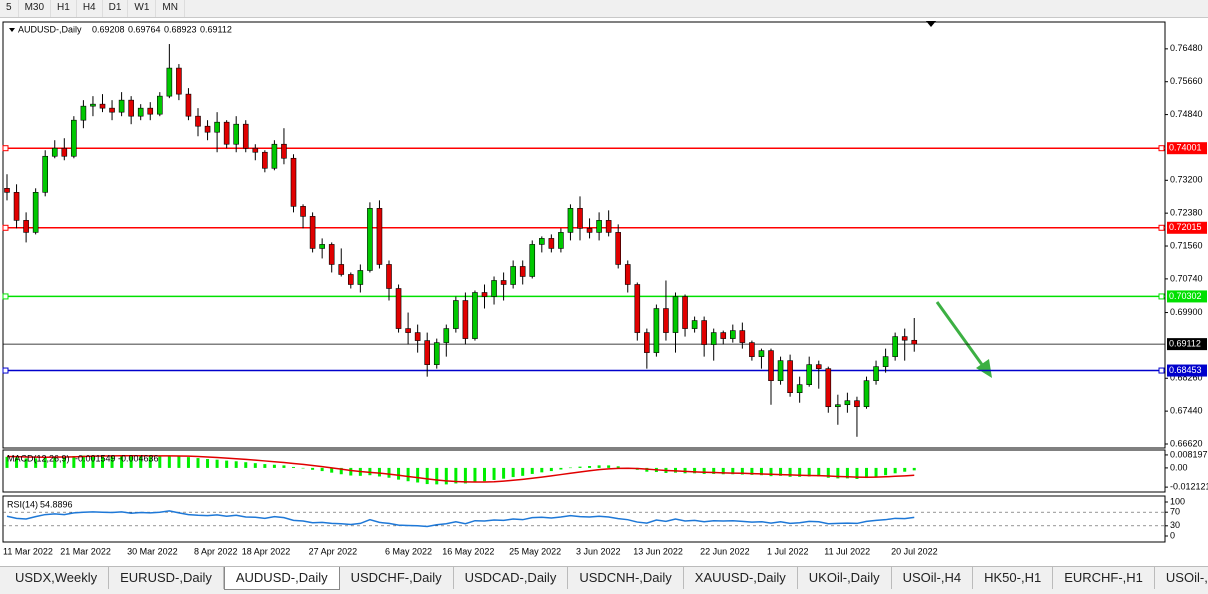 The image size is (1208, 594). Describe the element at coordinates (1189, 486) in the screenshot. I see `y-tick-label: -0.012121` at that location.